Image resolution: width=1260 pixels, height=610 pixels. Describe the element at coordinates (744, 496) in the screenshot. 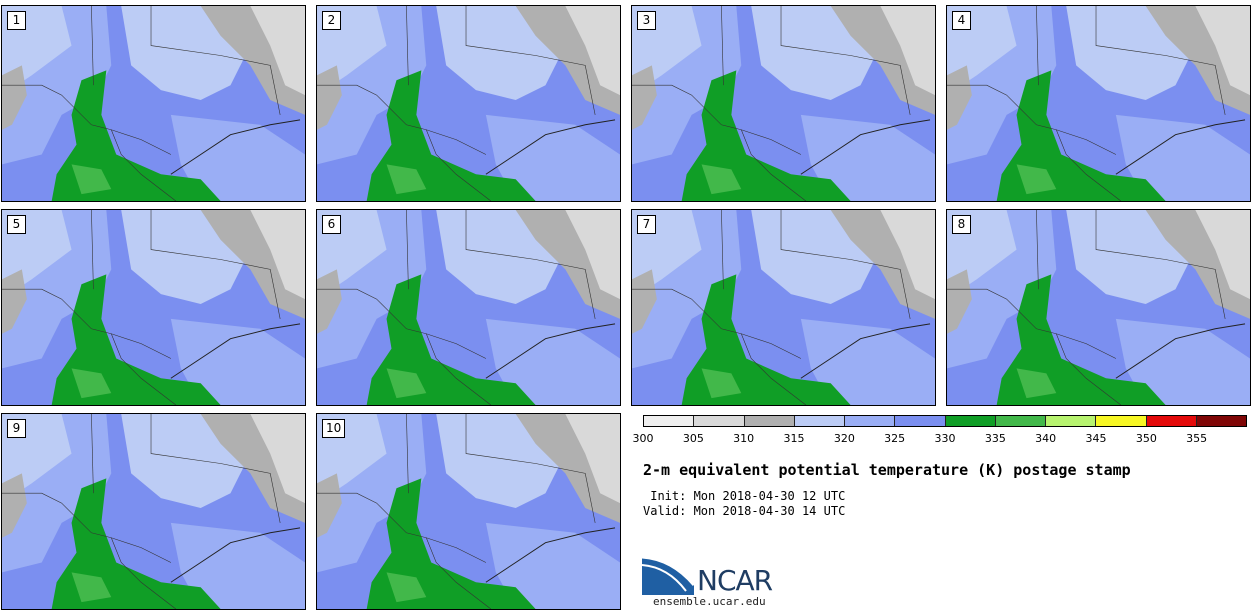

I see `init-time: Init: Mon 2018-04-30 12 UTC` at that location.